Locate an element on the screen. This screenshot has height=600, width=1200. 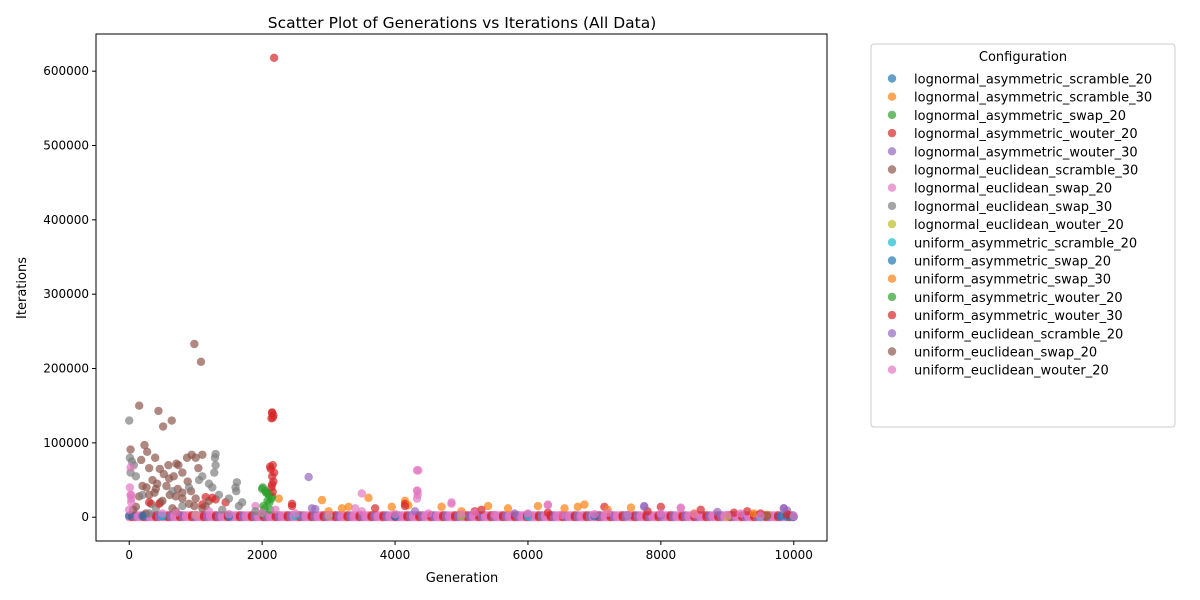
legend-entry: uniform_euclidean_scramble_20 is located at coordinates (1018, 334).